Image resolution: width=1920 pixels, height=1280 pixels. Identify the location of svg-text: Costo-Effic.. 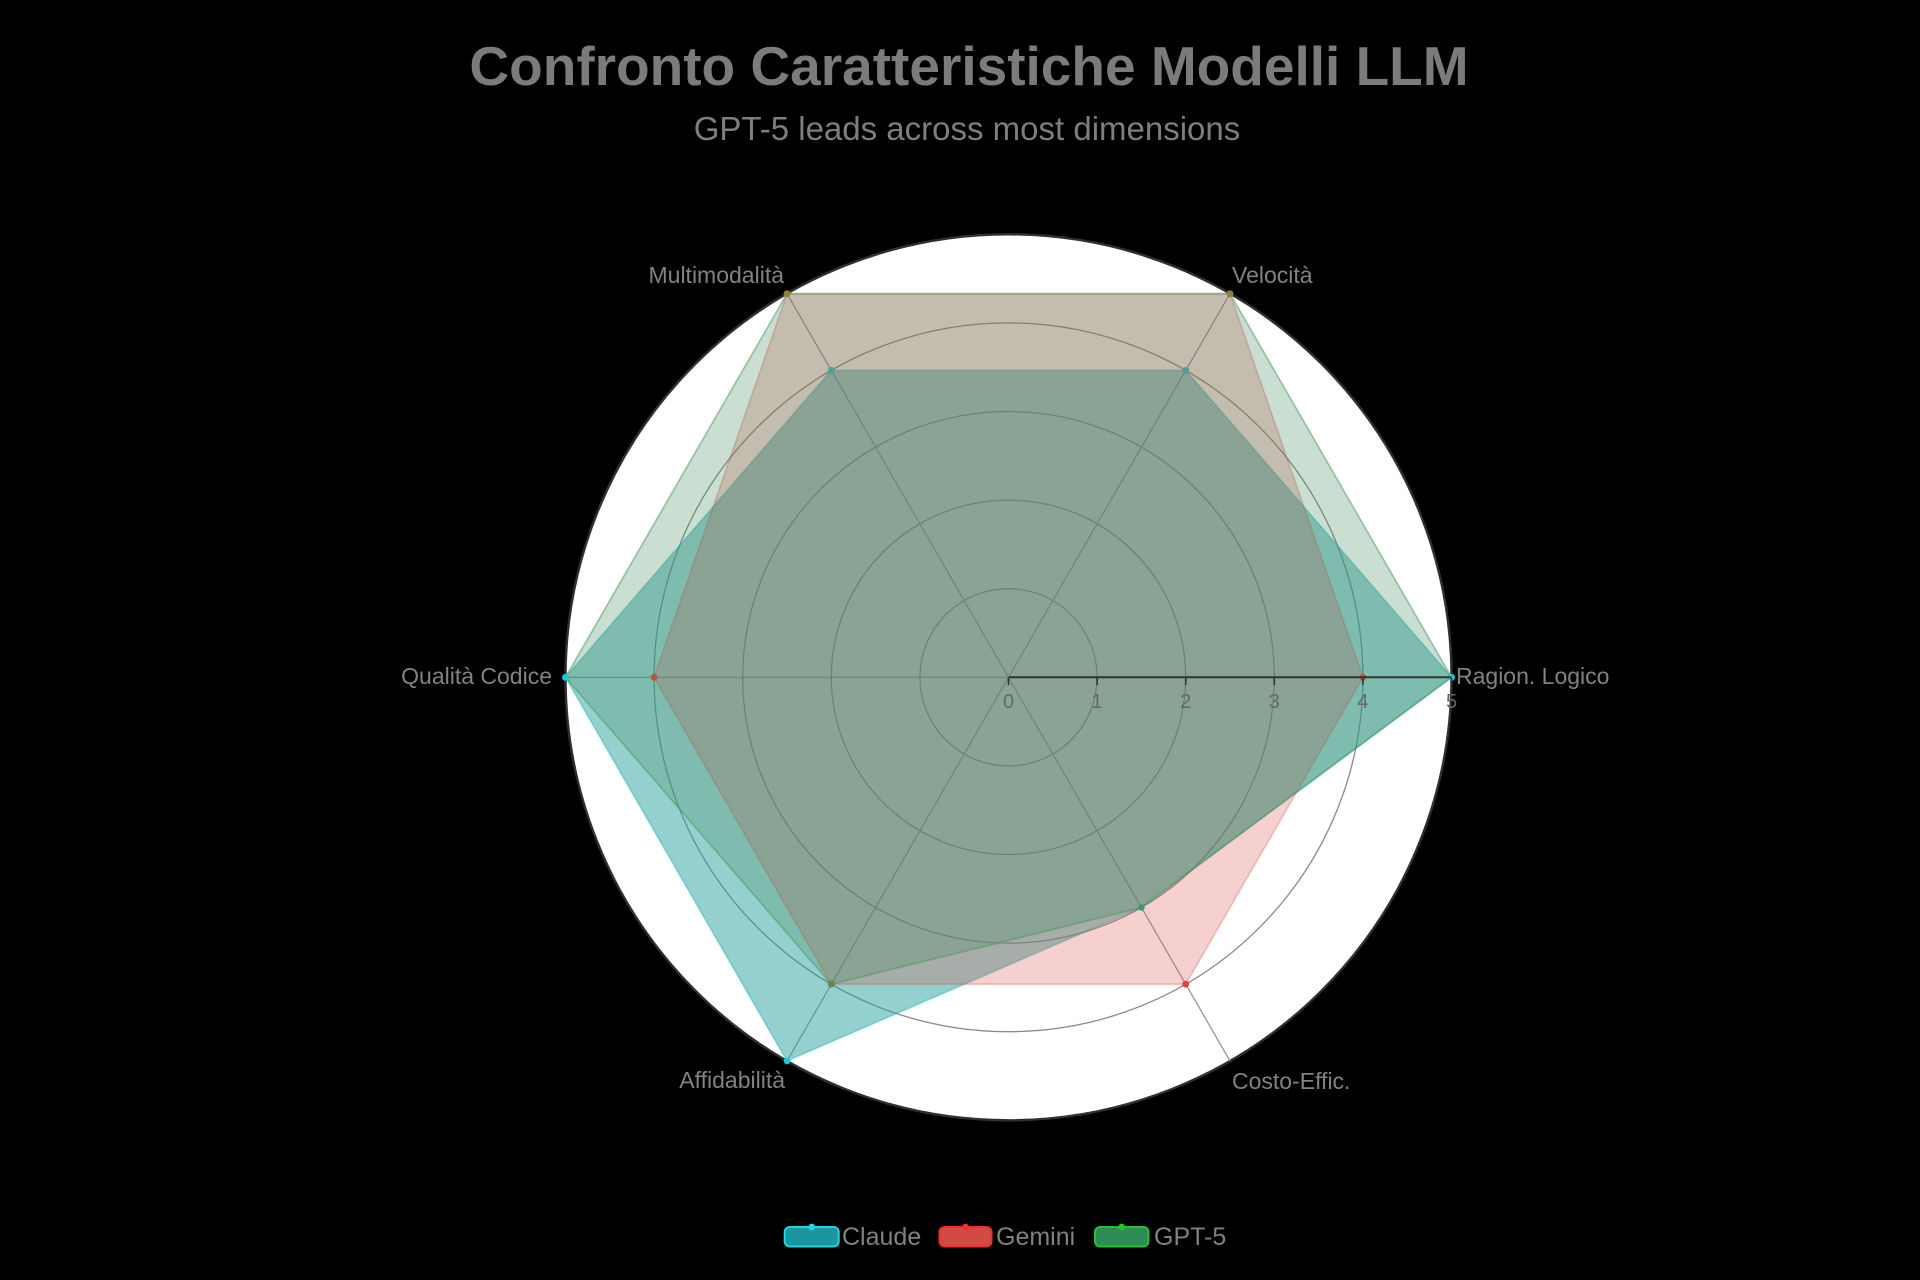
(1291, 1081).